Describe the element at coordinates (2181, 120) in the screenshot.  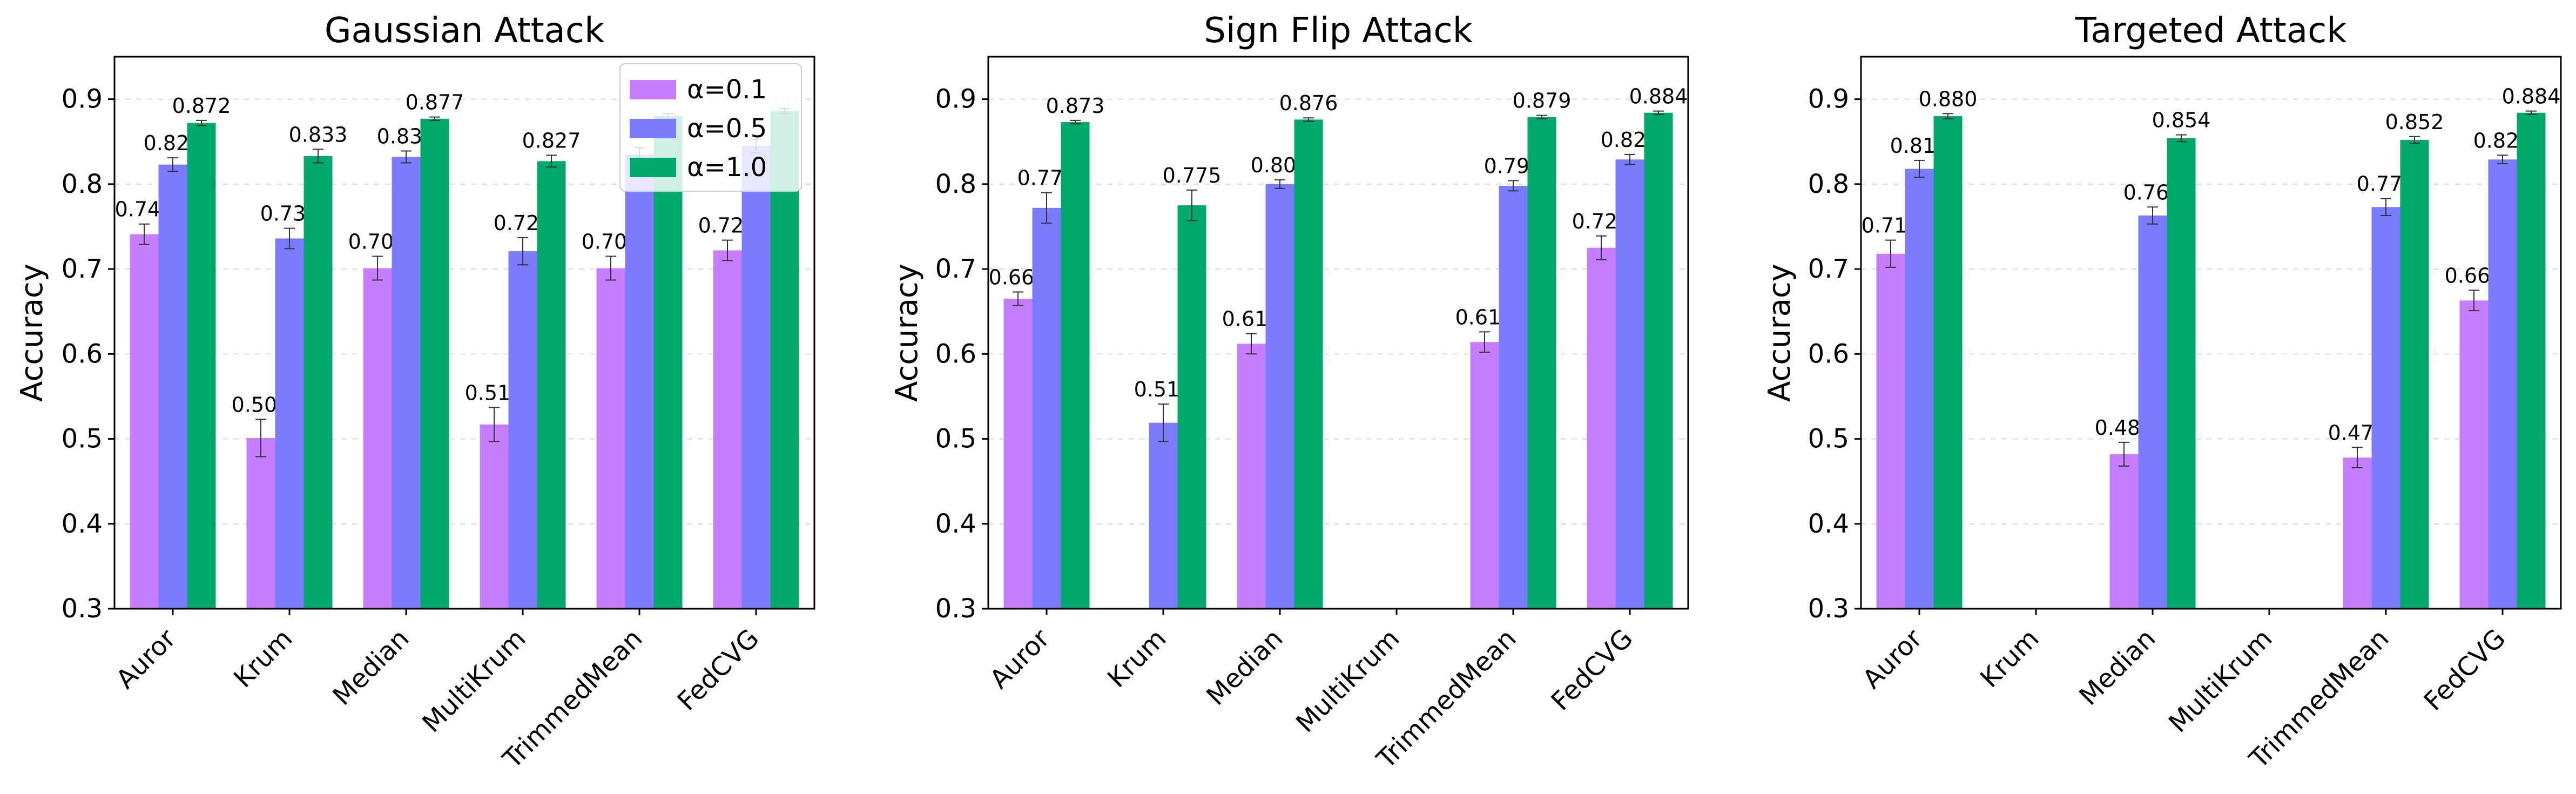
I see `data-label: 0.854` at that location.